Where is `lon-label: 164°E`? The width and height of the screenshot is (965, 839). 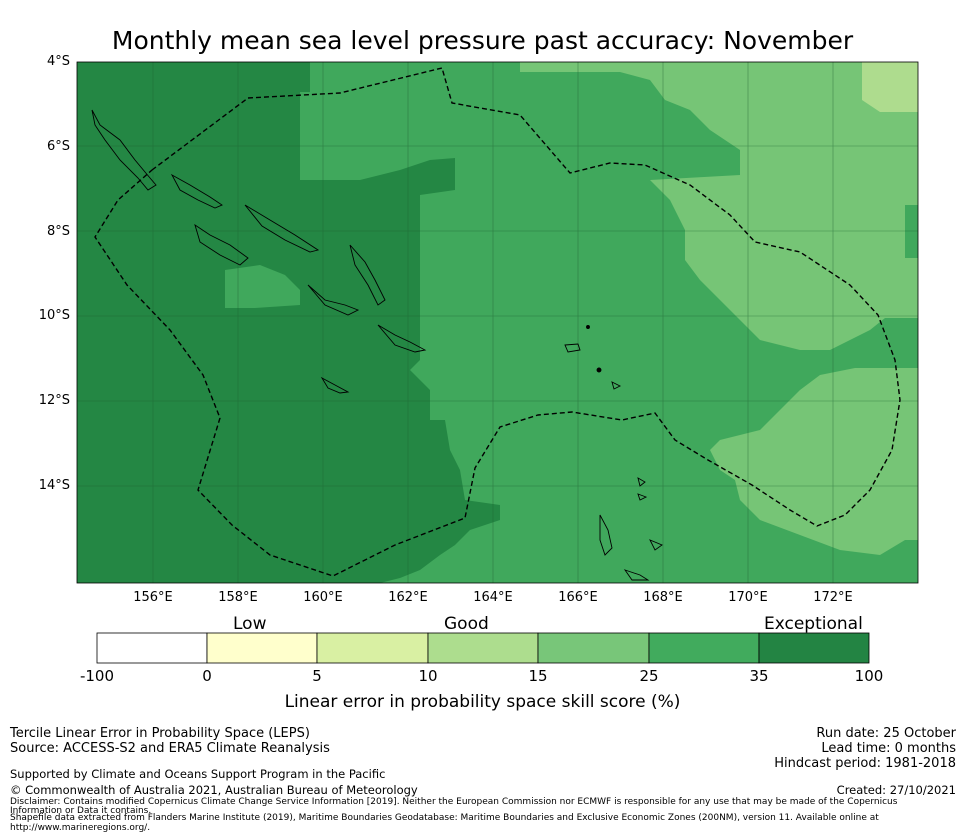 lon-label: 164°E is located at coordinates (493, 597).